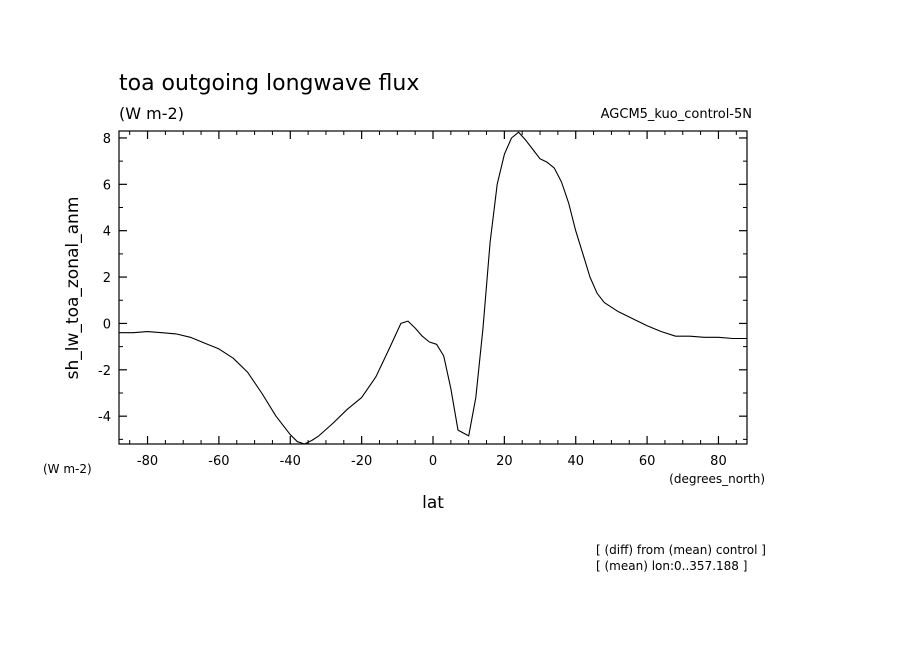 This screenshot has width=904, height=654. Describe the element at coordinates (107, 232) in the screenshot. I see `y-tick-label: 4` at that location.